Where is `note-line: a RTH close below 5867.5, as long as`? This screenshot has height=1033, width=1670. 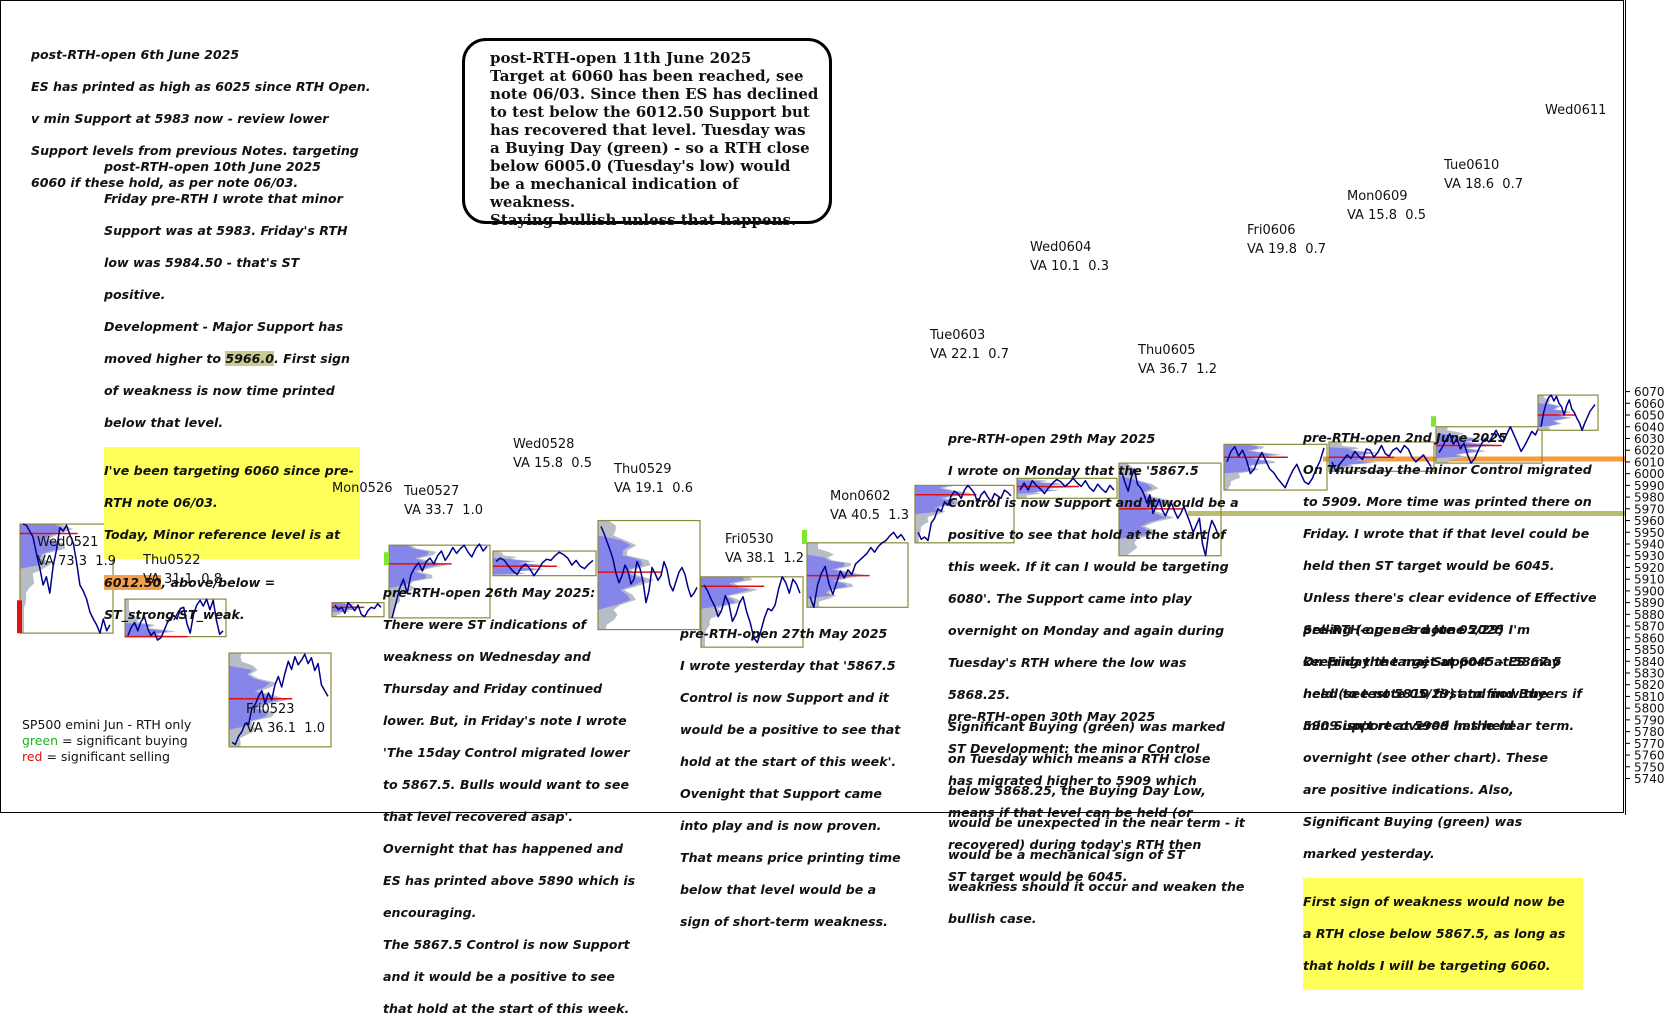
note-line: a RTH close below 5867.5, as long as is located at coordinates (1434, 933).